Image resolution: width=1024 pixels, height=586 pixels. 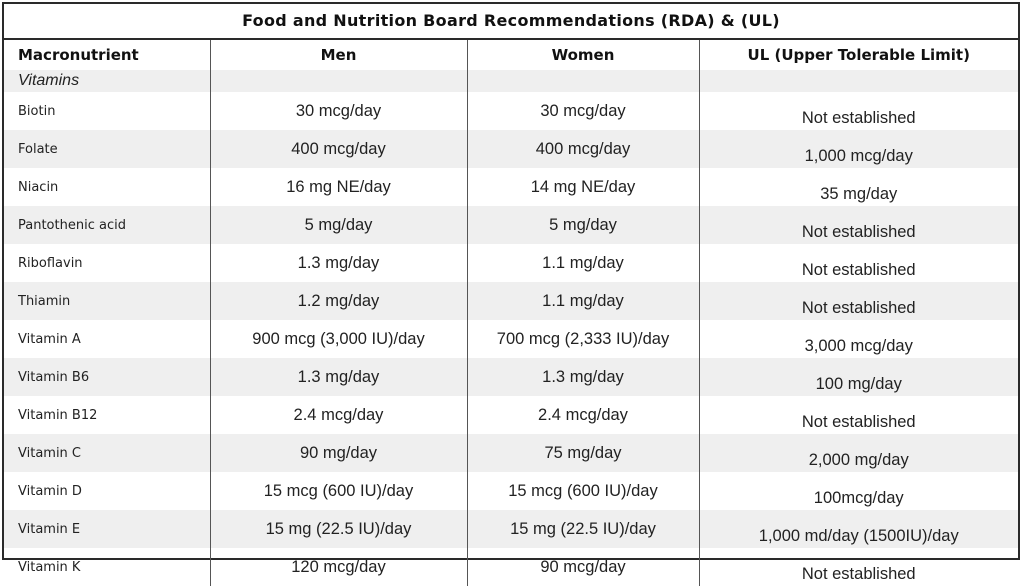 I want to click on men-cell: 900 mcg (3,000 IU)/day, so click(x=338, y=339).